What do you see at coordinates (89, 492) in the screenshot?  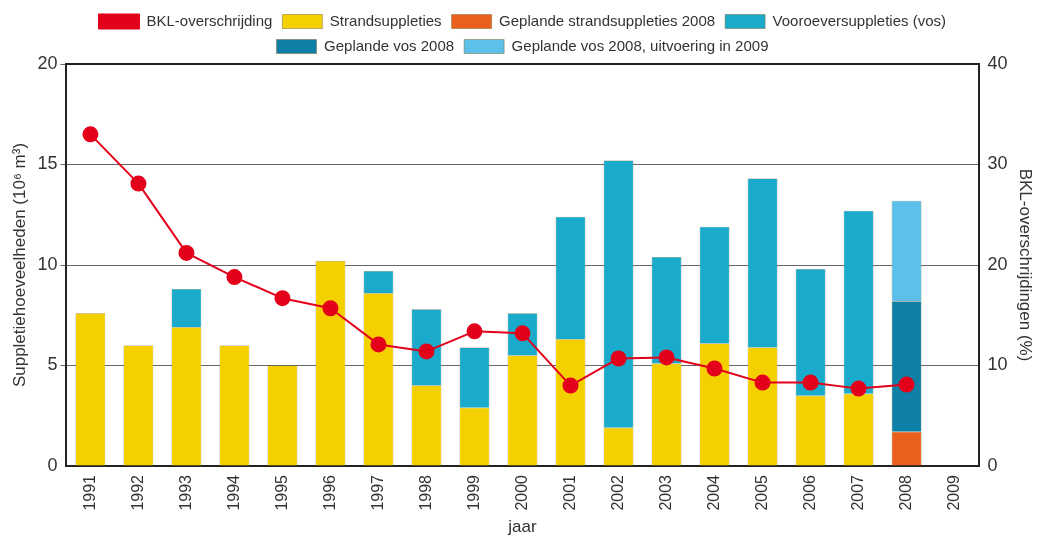 I see `x-tick-label: 1991` at bounding box center [89, 492].